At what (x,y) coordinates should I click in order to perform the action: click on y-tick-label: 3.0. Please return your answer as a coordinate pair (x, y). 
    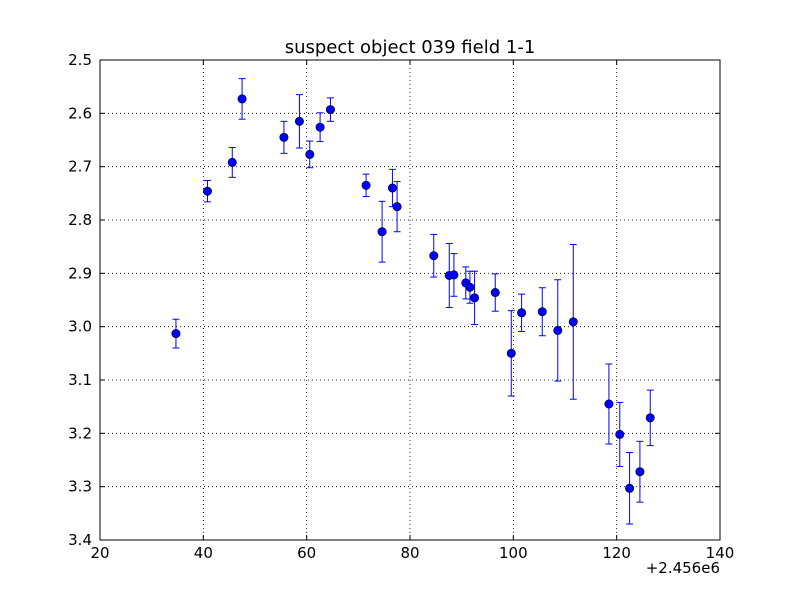
    Looking at the image, I should click on (80, 327).